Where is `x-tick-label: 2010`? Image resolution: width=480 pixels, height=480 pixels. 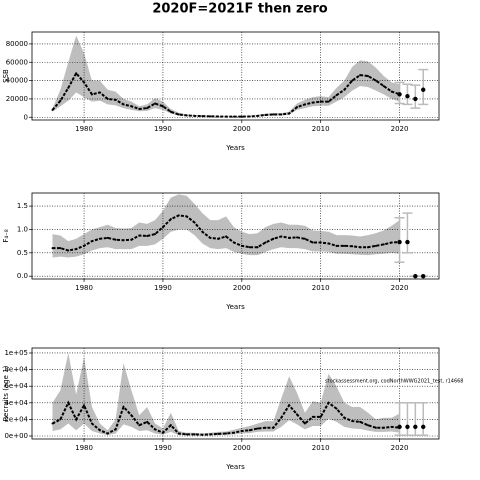 x-tick-label: 2010 is located at coordinates (321, 448).